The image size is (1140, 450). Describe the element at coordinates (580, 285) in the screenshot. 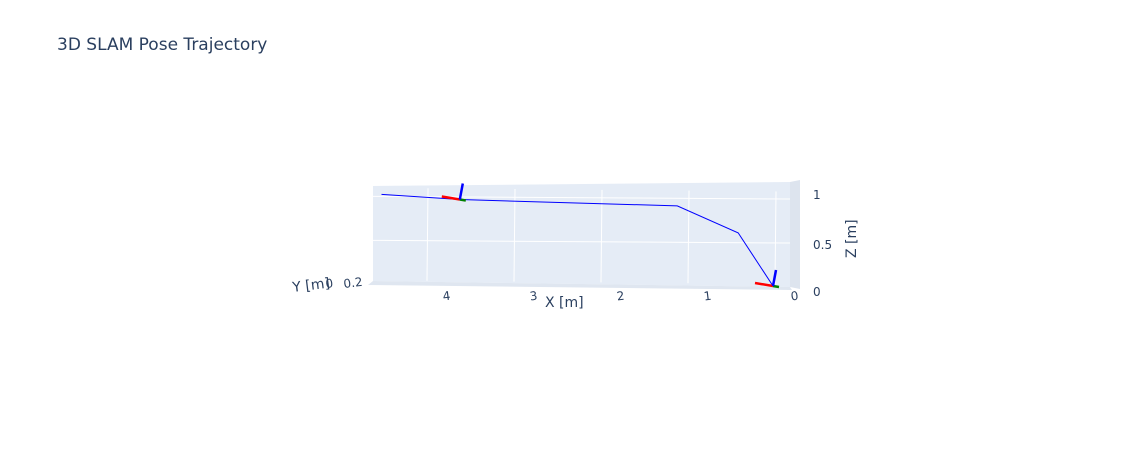

I see `floor-pane` at that location.